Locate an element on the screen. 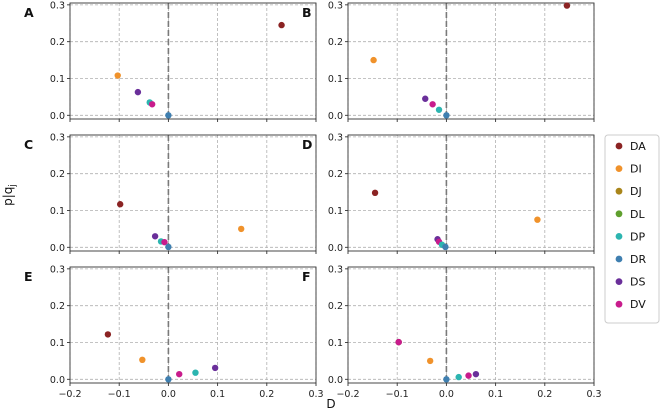 Image resolution: width=664 pixels, height=414 pixels. legend-item-DI: DI is located at coordinates (628, 169).